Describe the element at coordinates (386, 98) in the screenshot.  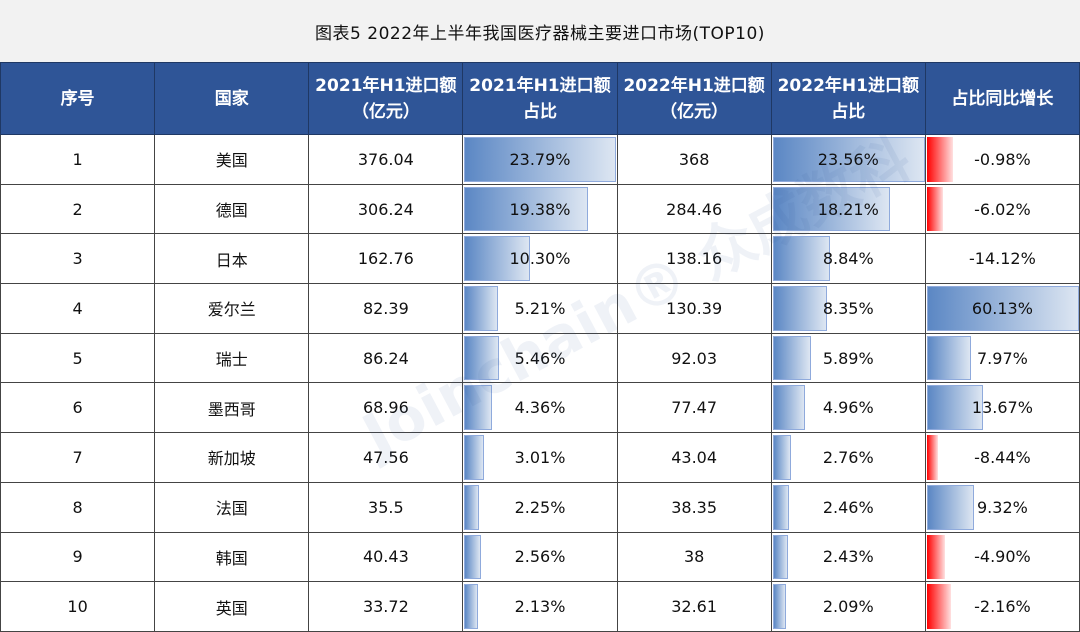
I see `header-import-2021: 2021年H1进口额（亿元）` at that location.